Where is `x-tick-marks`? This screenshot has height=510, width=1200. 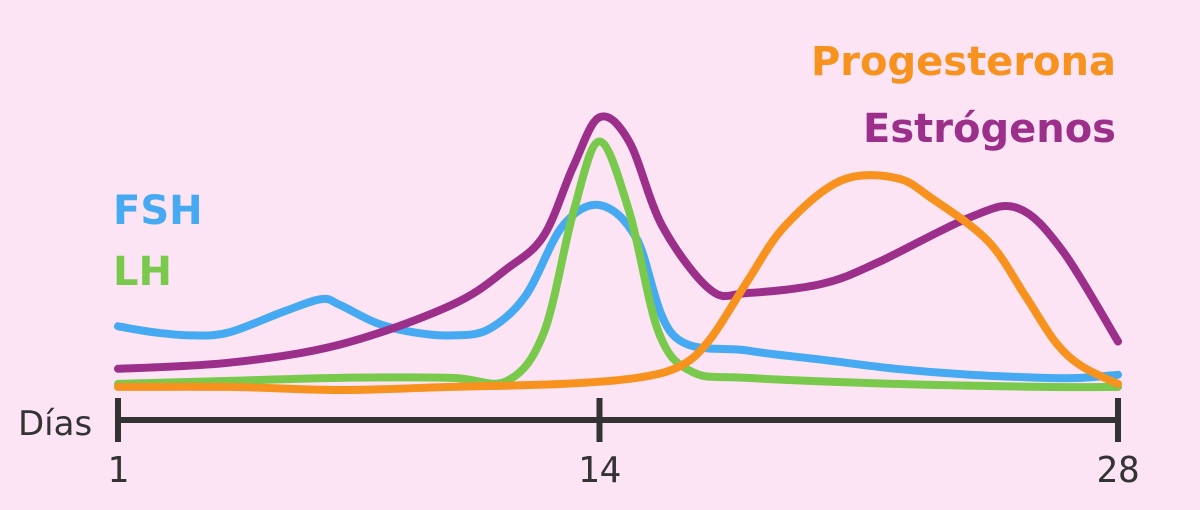
x-tick-marks is located at coordinates (618, 420).